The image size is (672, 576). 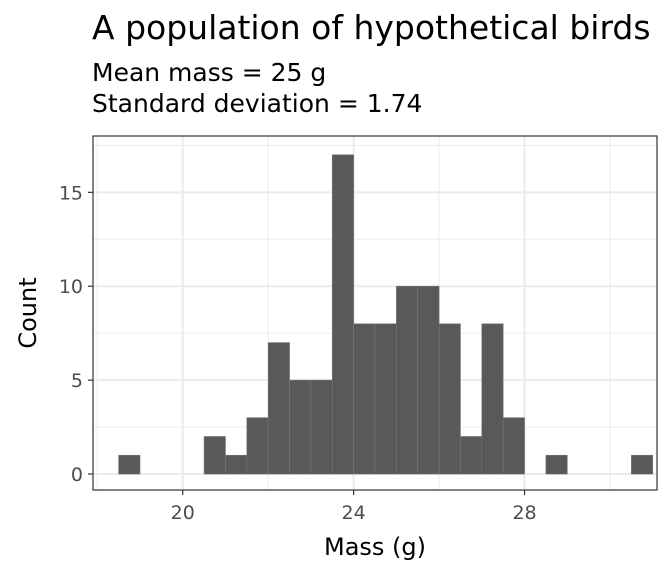 I want to click on y-tick-label: 5, so click(x=77, y=381).